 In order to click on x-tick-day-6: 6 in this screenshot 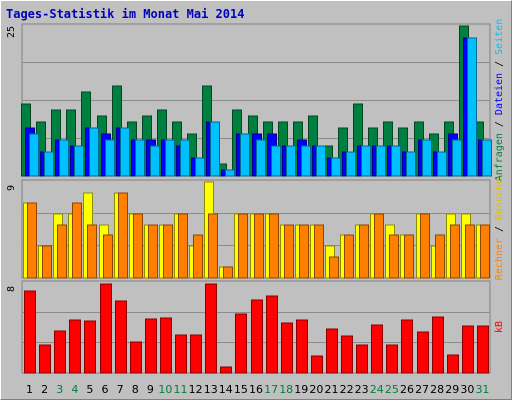, I will do `click(105, 389)`.